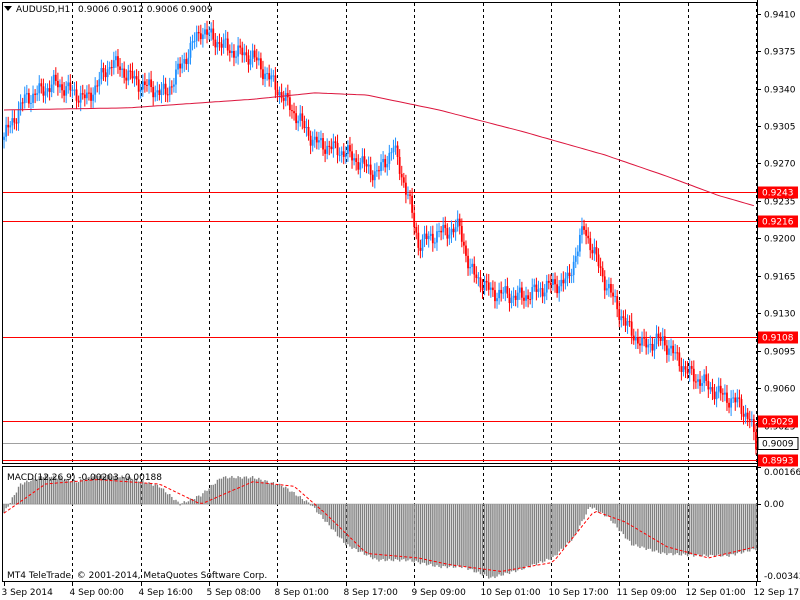 This screenshot has height=600, width=800. Describe the element at coordinates (780, 91) in the screenshot. I see `y-tick-label: 0.9340` at that location.